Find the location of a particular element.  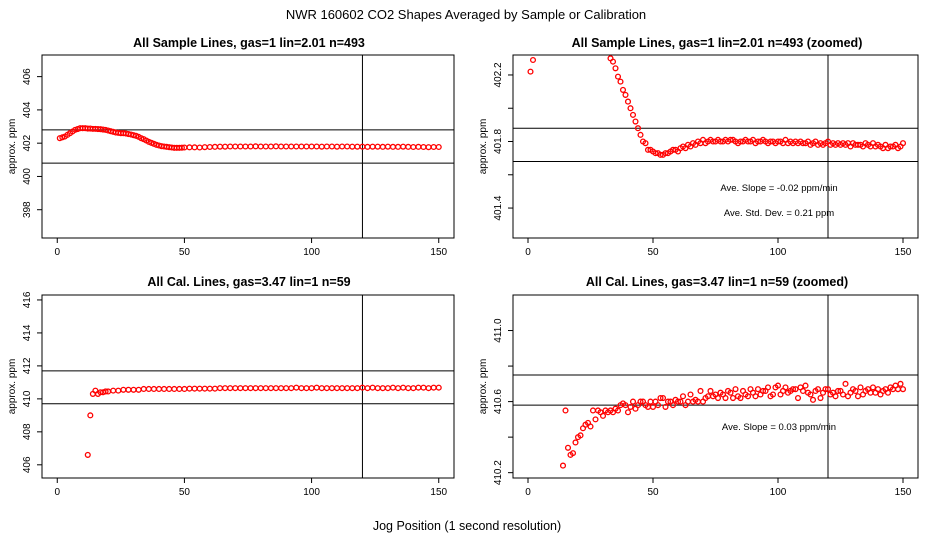

y-tick-label: 408 is located at coordinates (27, 431).